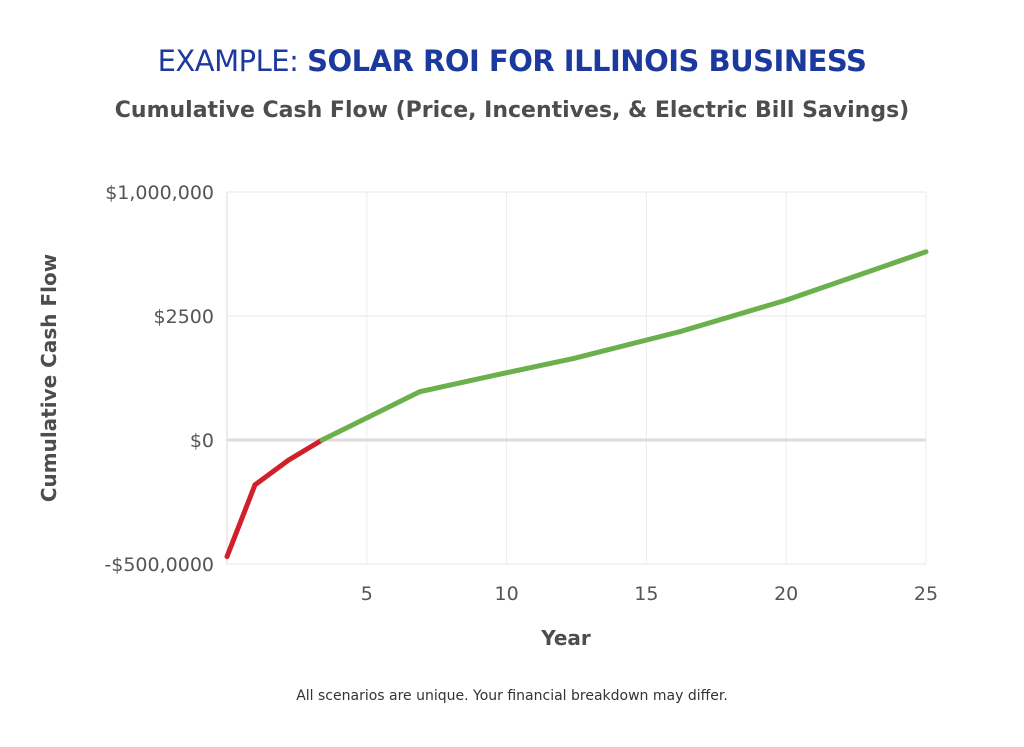  Describe the element at coordinates (646, 594) in the screenshot. I see `x-tick-label: 15` at that location.